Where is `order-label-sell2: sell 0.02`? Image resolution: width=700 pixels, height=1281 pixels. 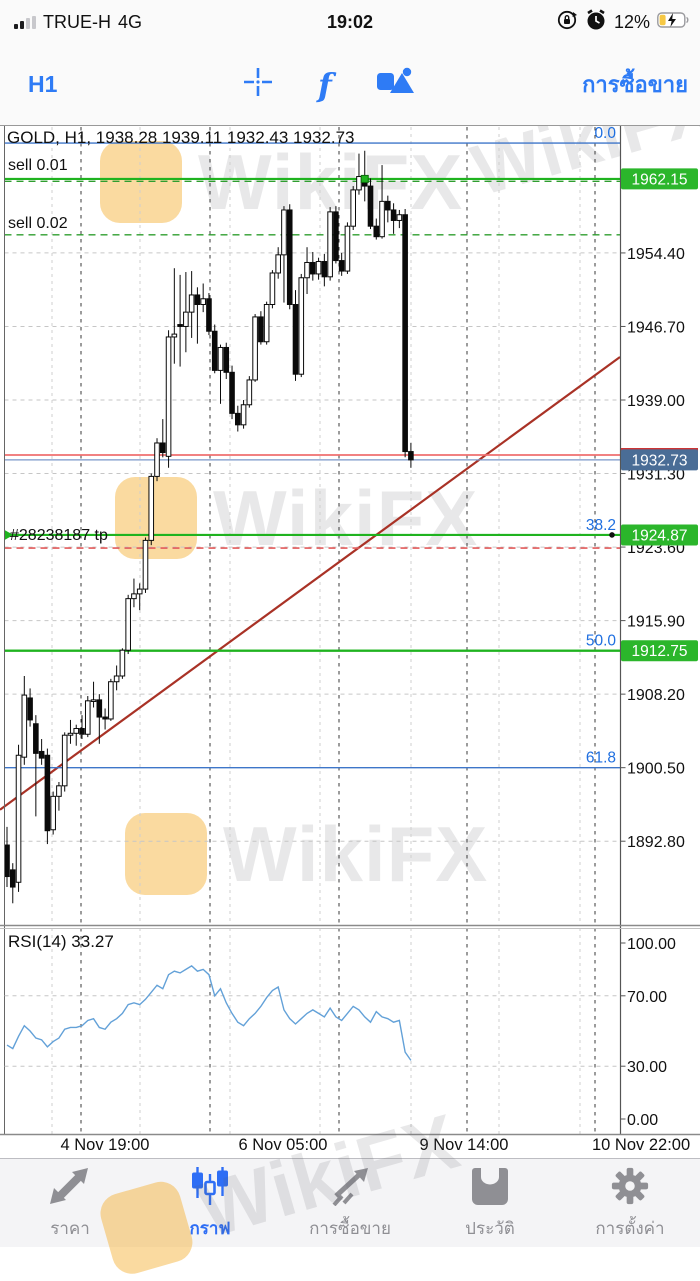
order-label-sell2: sell 0.02 is located at coordinates (38, 223).